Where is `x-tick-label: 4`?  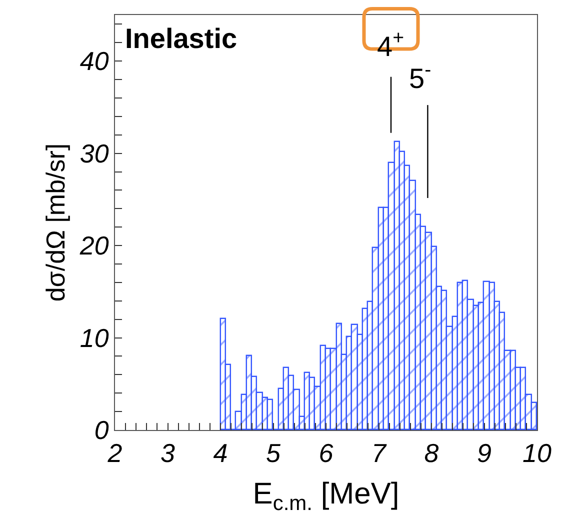
x-tick-label: 4 is located at coordinates (220, 453).